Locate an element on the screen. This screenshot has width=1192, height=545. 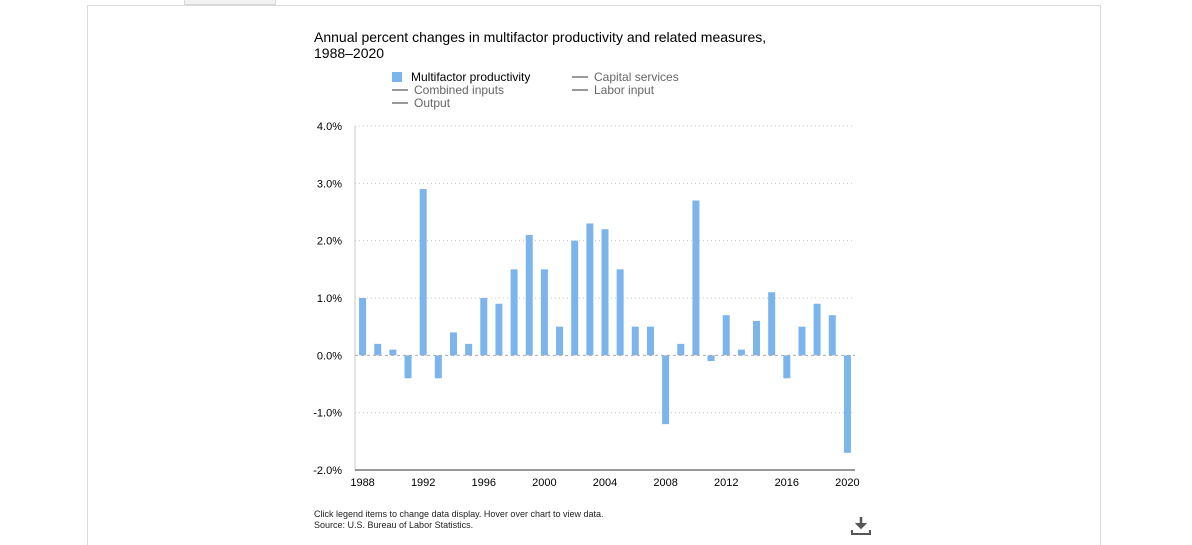
y-tick-label: 2.0% is located at coordinates (329, 242).